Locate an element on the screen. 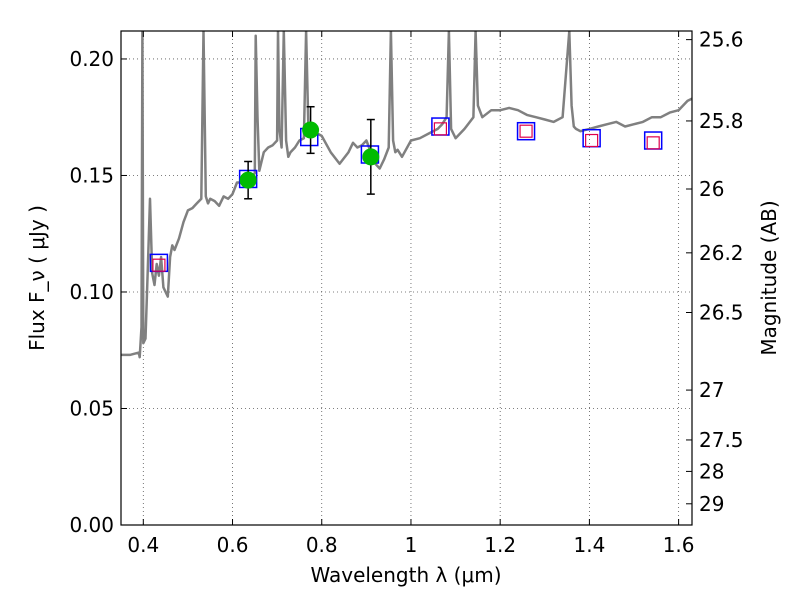 This screenshot has width=800, height=600. x-axis-title: Wavelength λ (μm) is located at coordinates (405, 575).